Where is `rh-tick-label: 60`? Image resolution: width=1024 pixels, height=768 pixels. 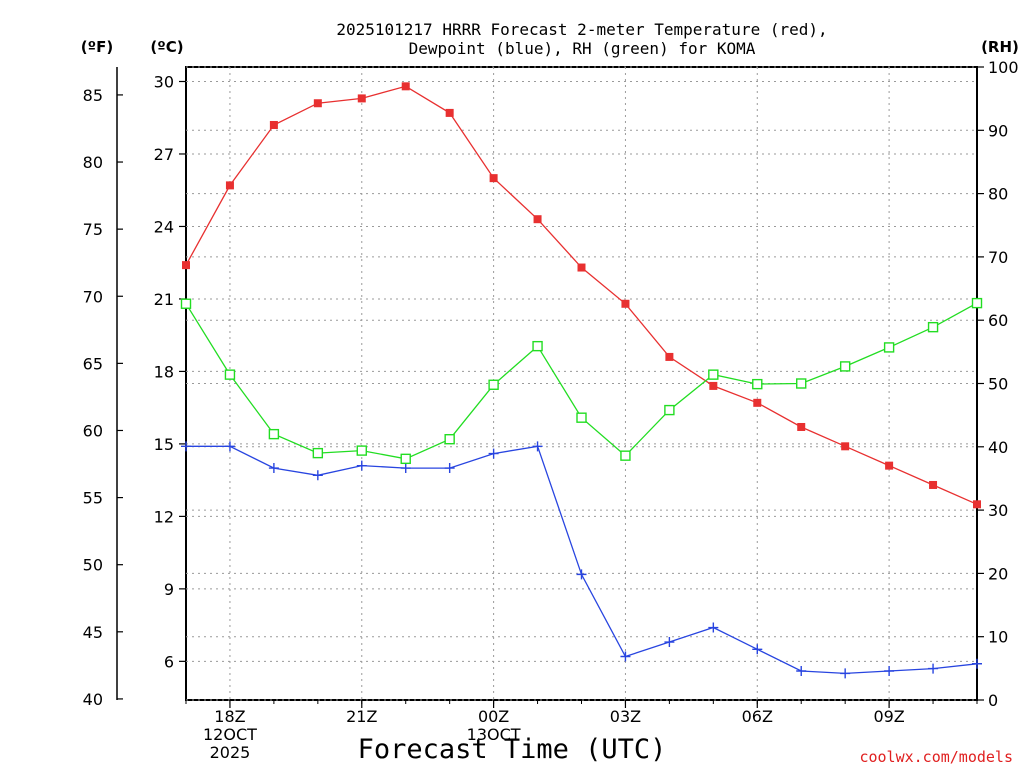 rh-tick-label: 60 is located at coordinates (998, 320).